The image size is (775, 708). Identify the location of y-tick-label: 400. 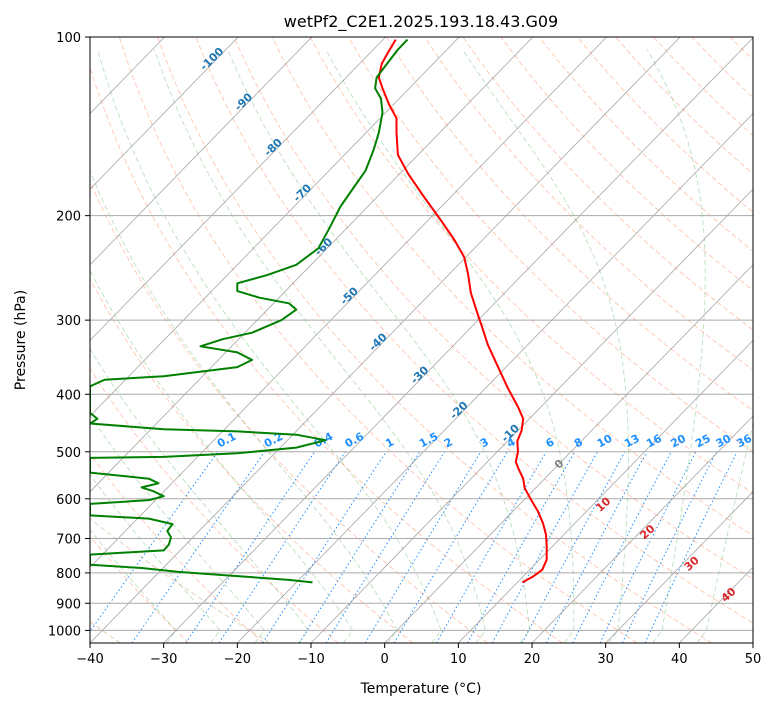
(68, 395).